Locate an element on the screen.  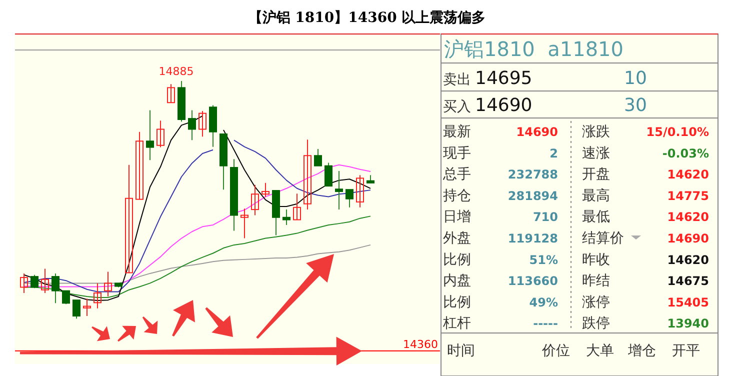
text: 涨跌 is located at coordinates (596, 132).